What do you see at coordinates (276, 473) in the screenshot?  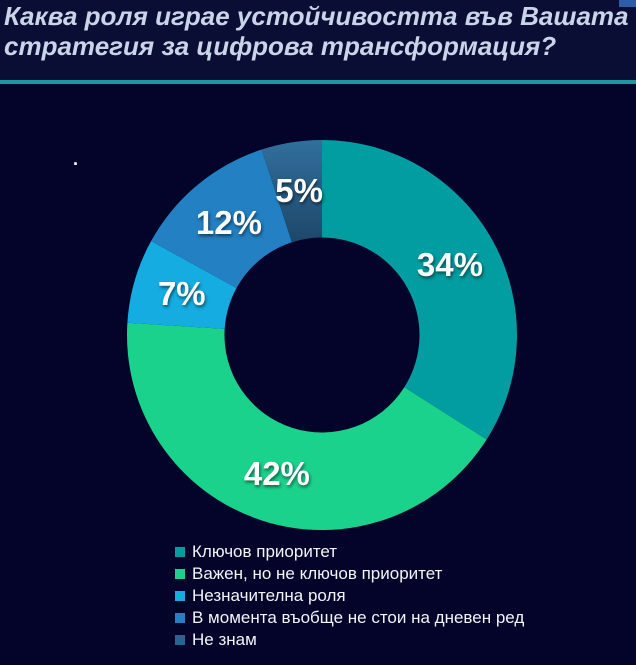 I see `donut-segment-value-label: 42%` at bounding box center [276, 473].